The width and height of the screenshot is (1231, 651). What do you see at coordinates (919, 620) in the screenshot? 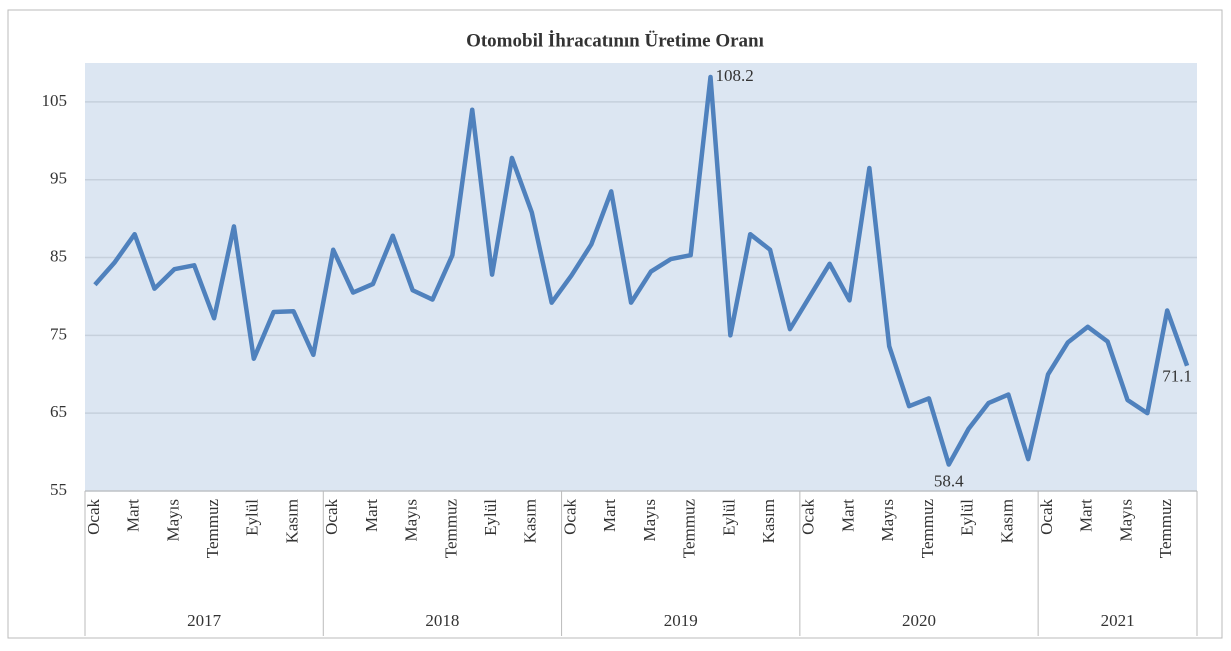
I see `year-label: 2020` at bounding box center [919, 620].